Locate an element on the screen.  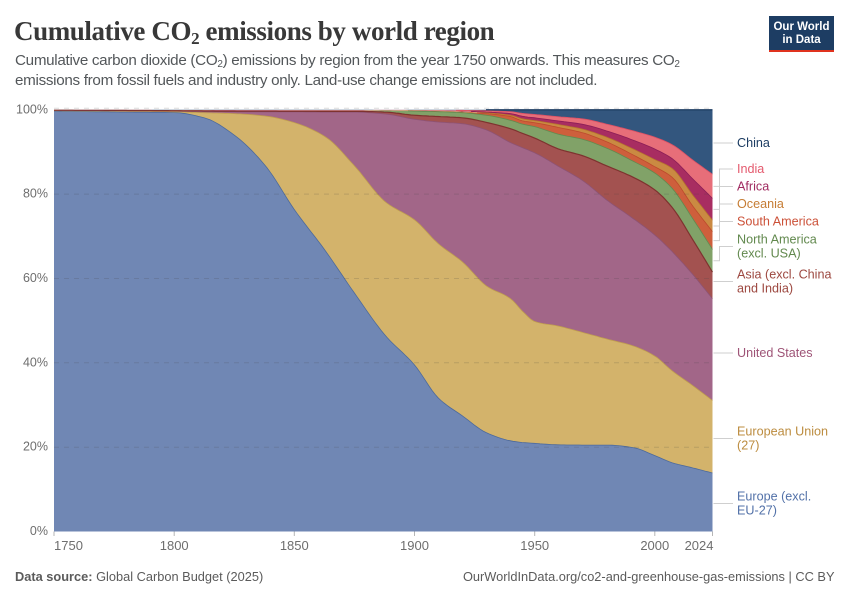
svg-text: Europe (excl. is located at coordinates (774, 497).